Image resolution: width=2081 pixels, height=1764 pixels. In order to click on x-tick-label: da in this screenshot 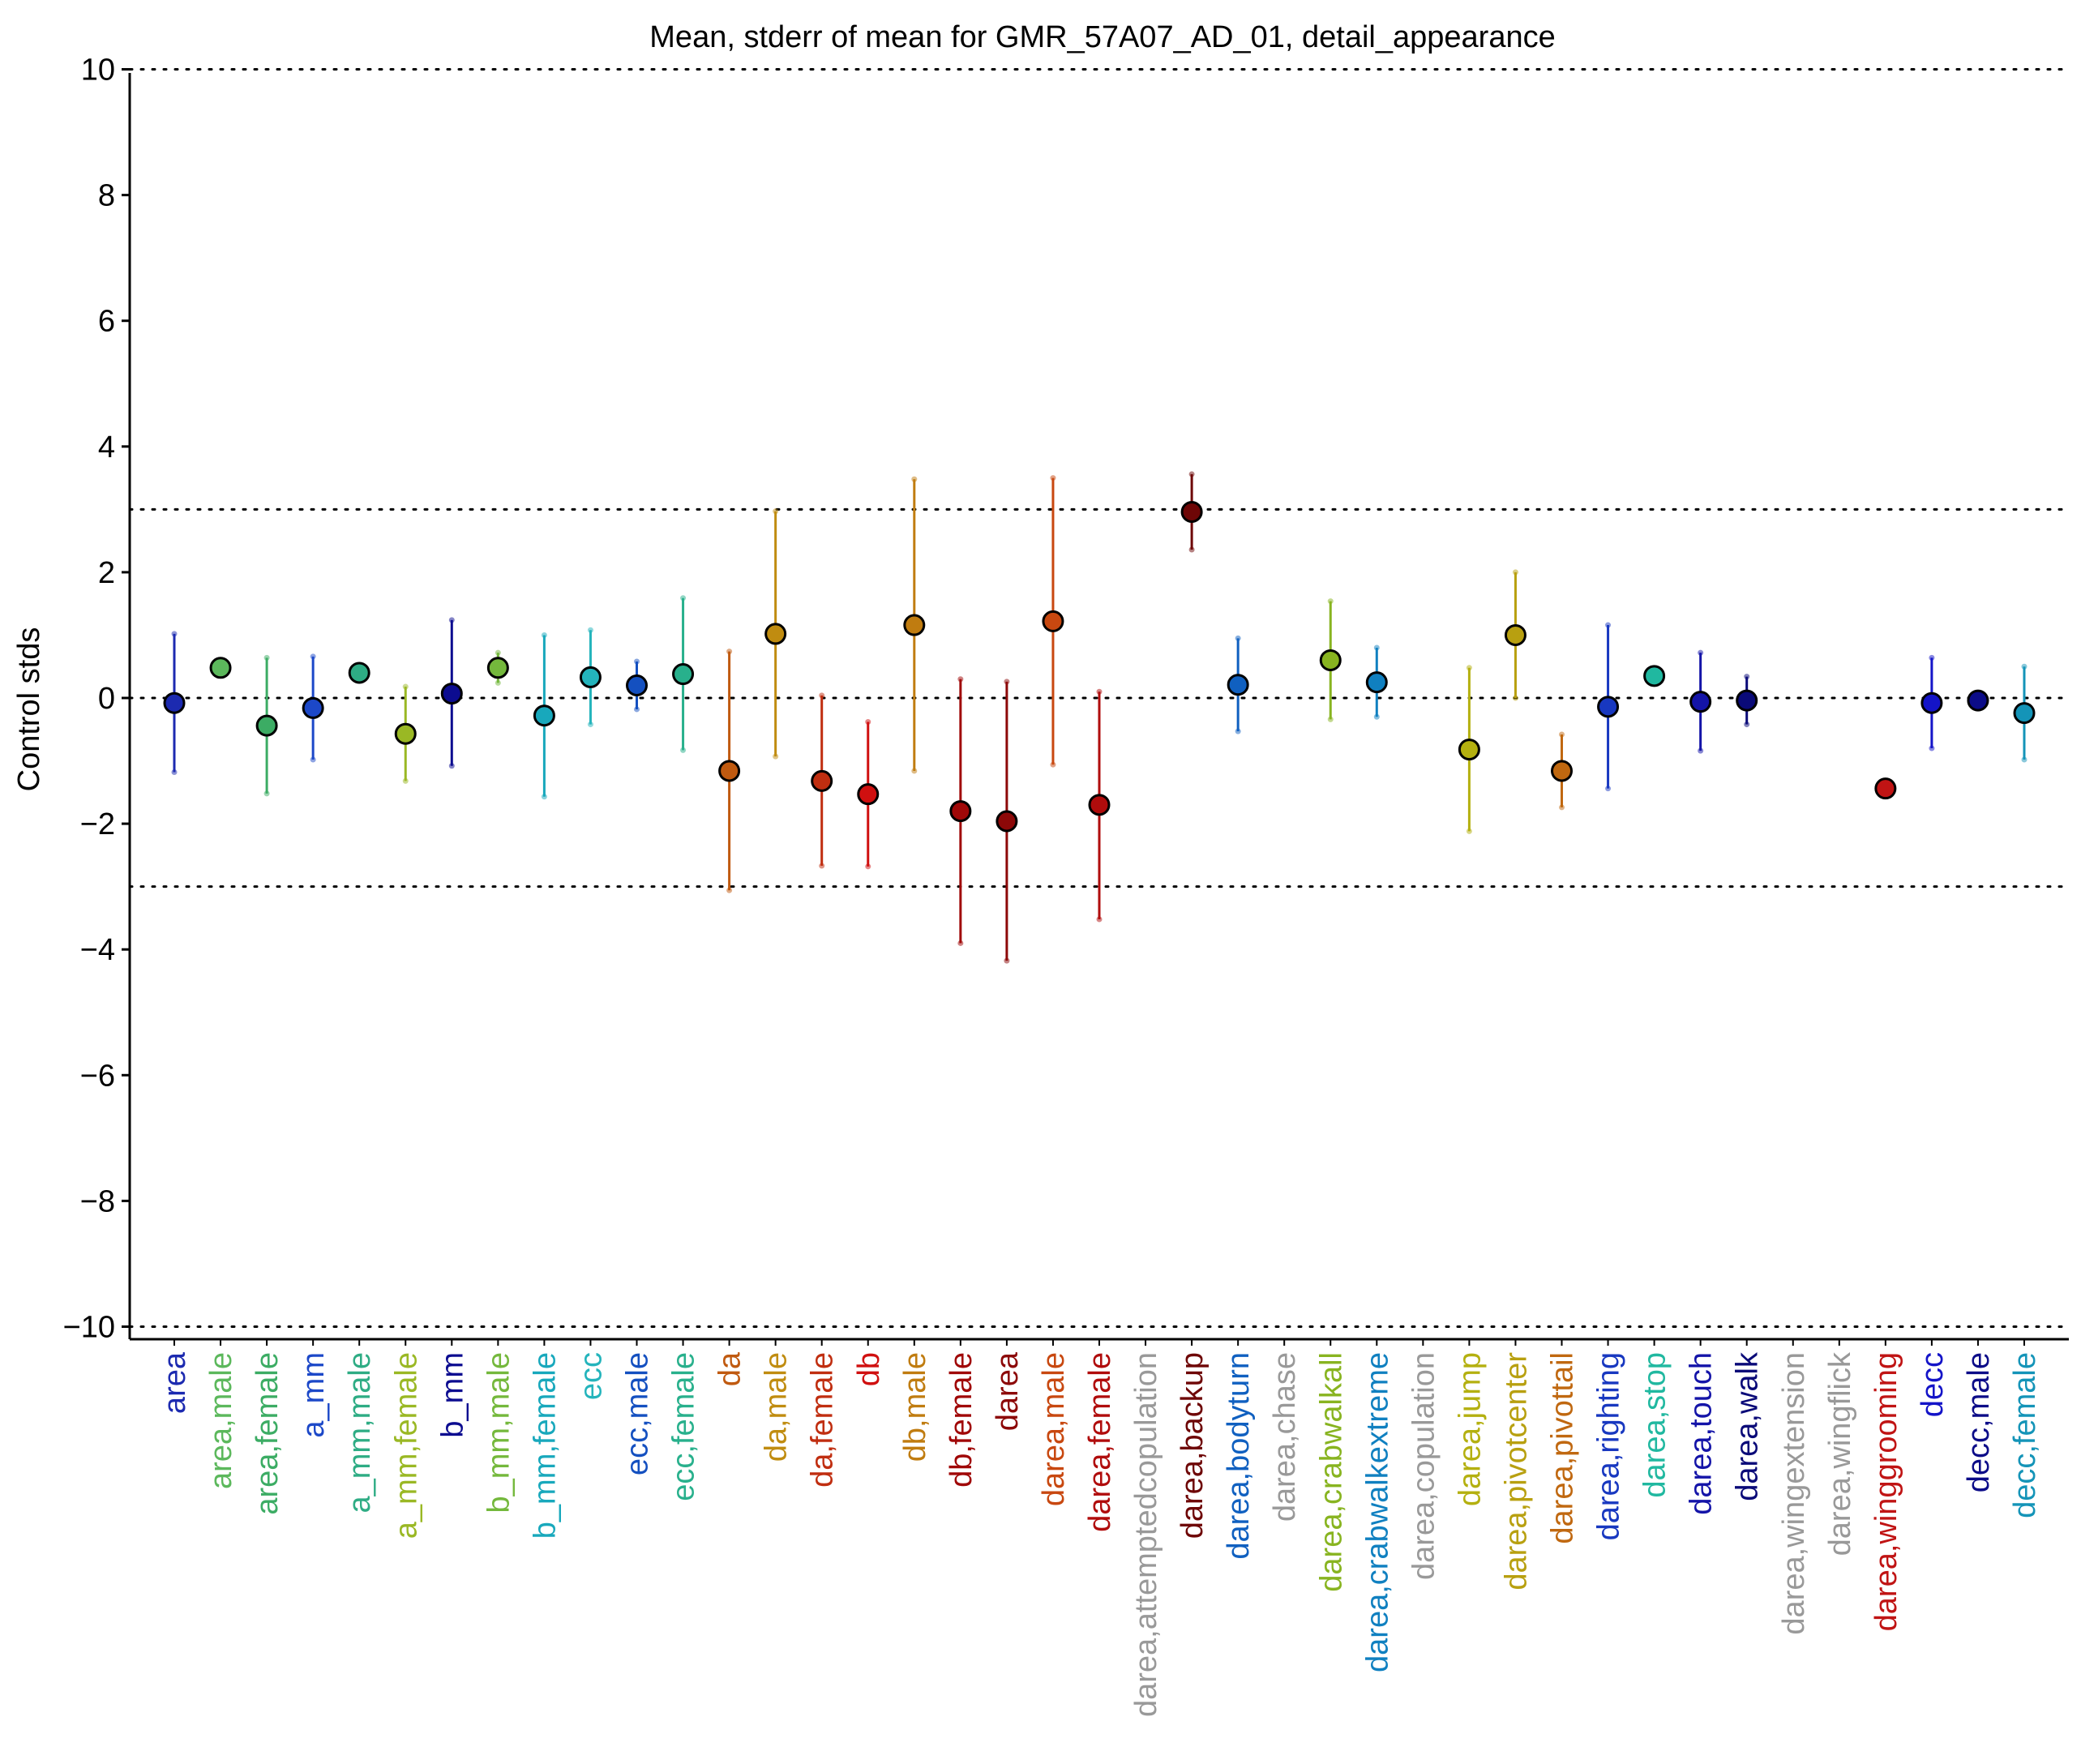, I will do `click(730, 1368)`.